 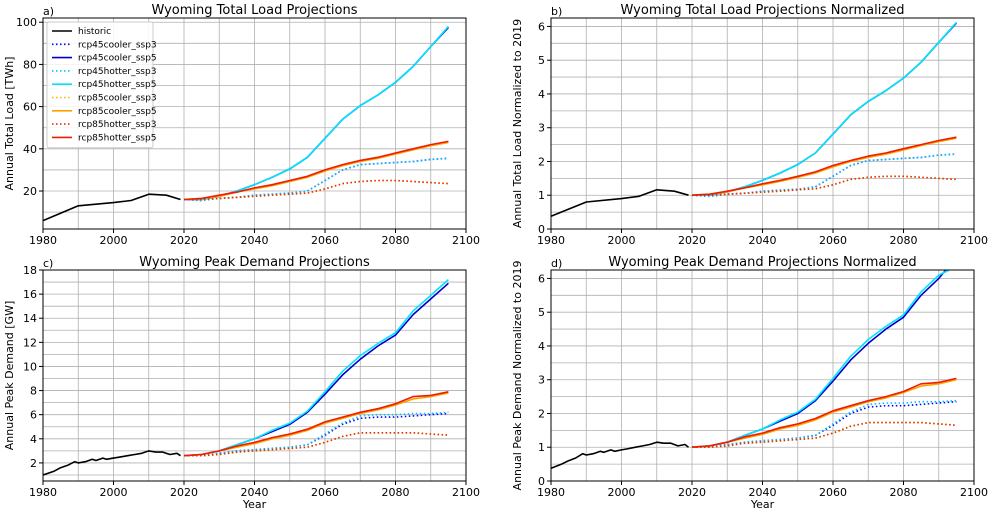 What do you see at coordinates (556, 263) in the screenshot?
I see `panel-label: d)` at bounding box center [556, 263].